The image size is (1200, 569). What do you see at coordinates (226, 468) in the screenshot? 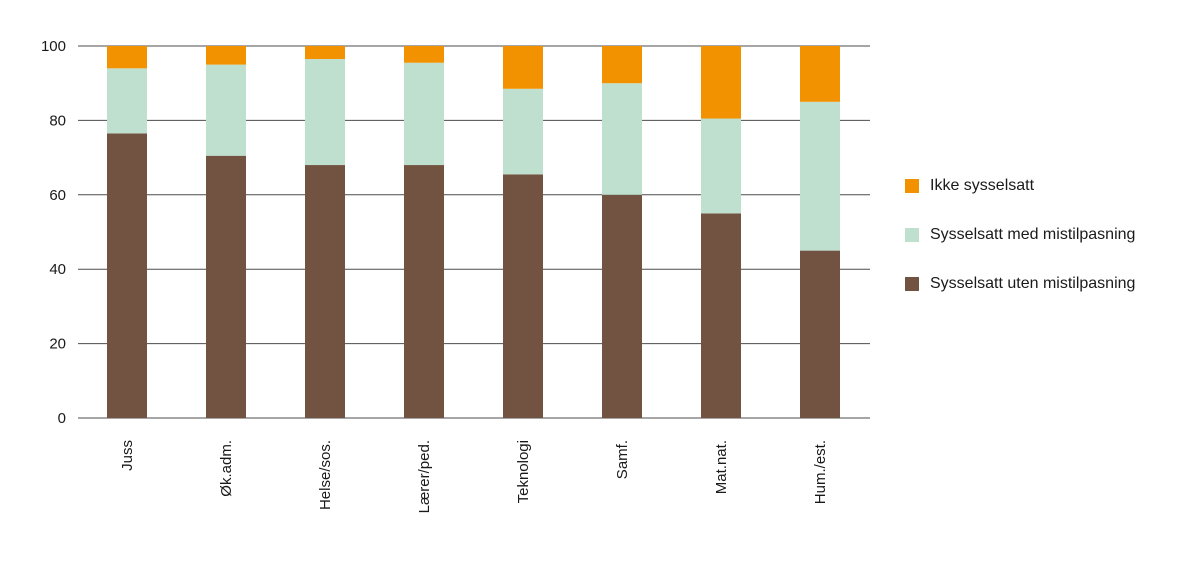
I see `x-category-label: Øk.adm.` at bounding box center [226, 468].